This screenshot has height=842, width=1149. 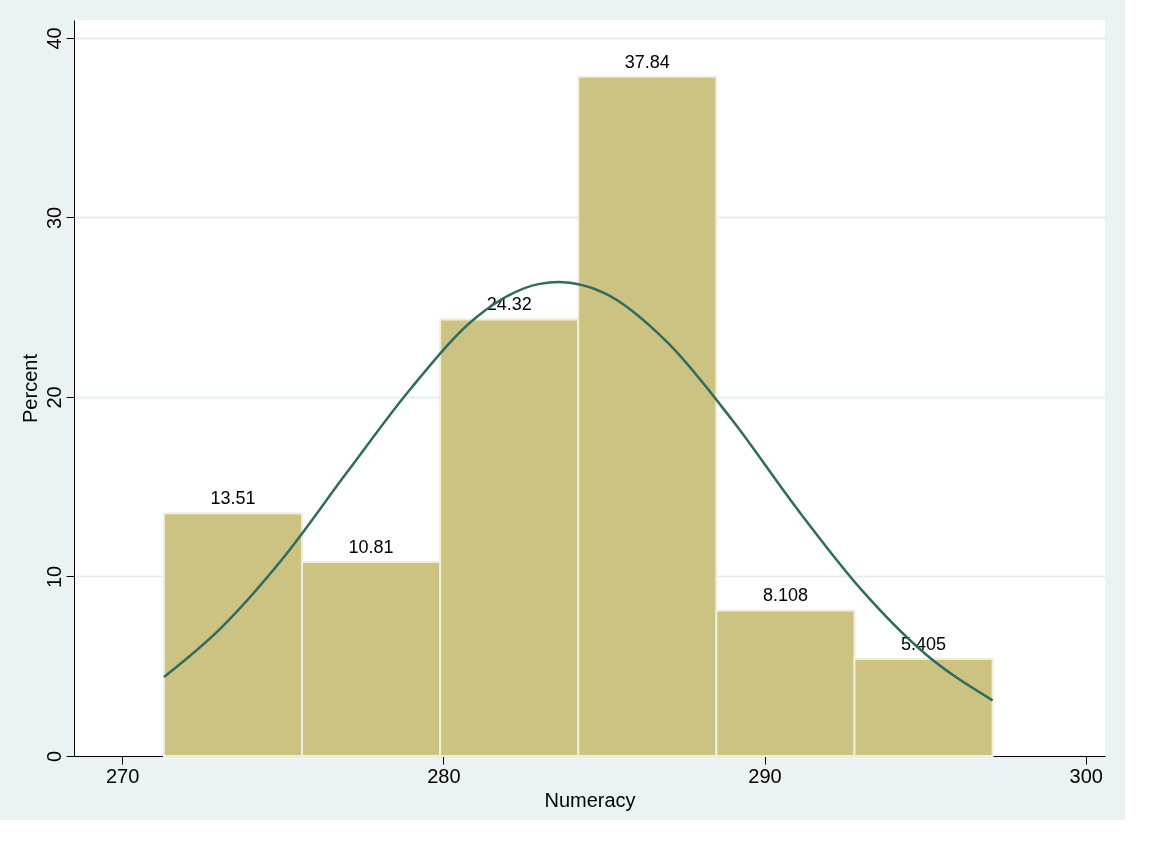 I want to click on y-tick-label: 30, so click(x=53, y=218).